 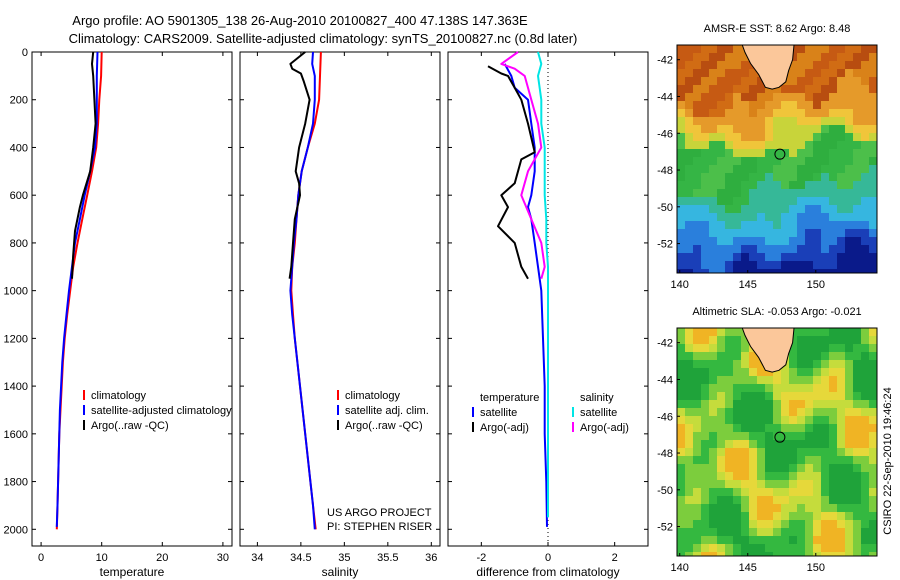 What do you see at coordinates (509, 398) in the screenshot?
I see `difference-legend-heading: temperature` at bounding box center [509, 398].